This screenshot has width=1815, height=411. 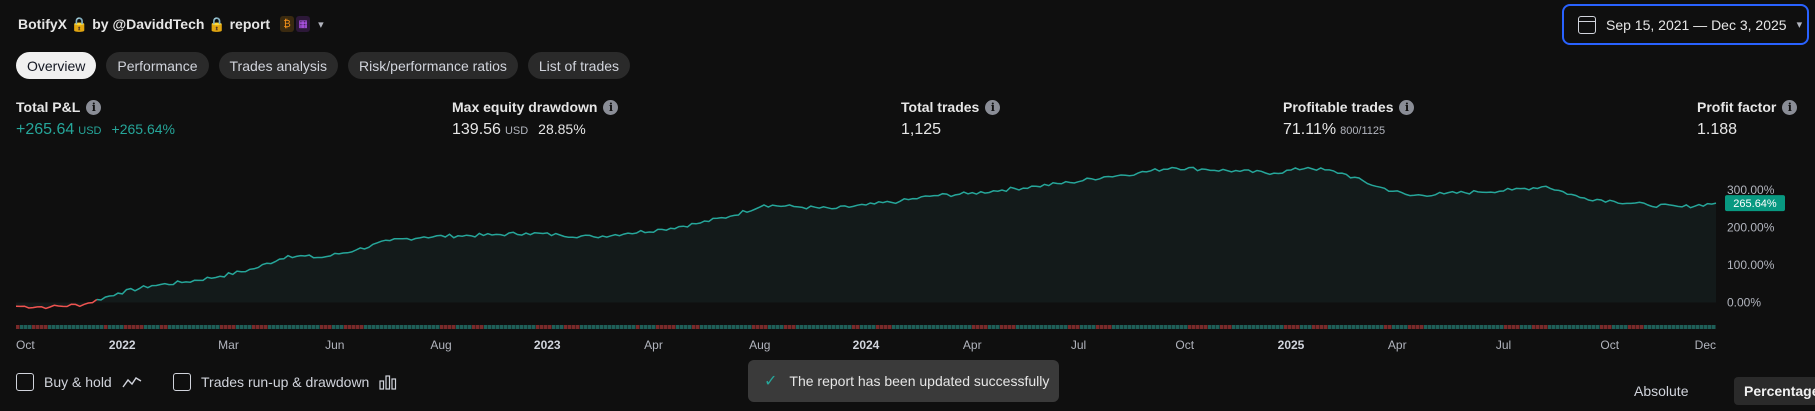 I want to click on tab-trades-analysis: Trades analysis, so click(x=278, y=65).